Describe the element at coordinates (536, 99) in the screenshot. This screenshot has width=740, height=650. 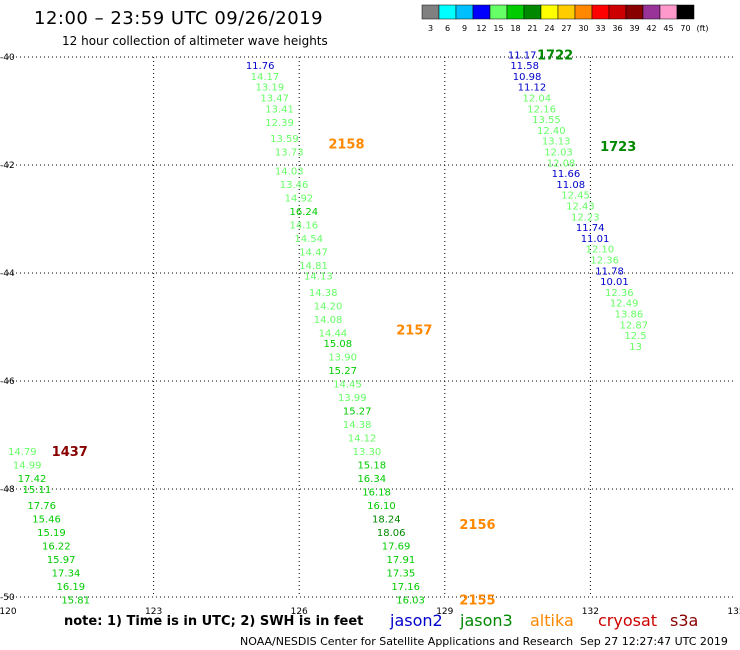
I see `wave-height-label: 12.04` at that location.